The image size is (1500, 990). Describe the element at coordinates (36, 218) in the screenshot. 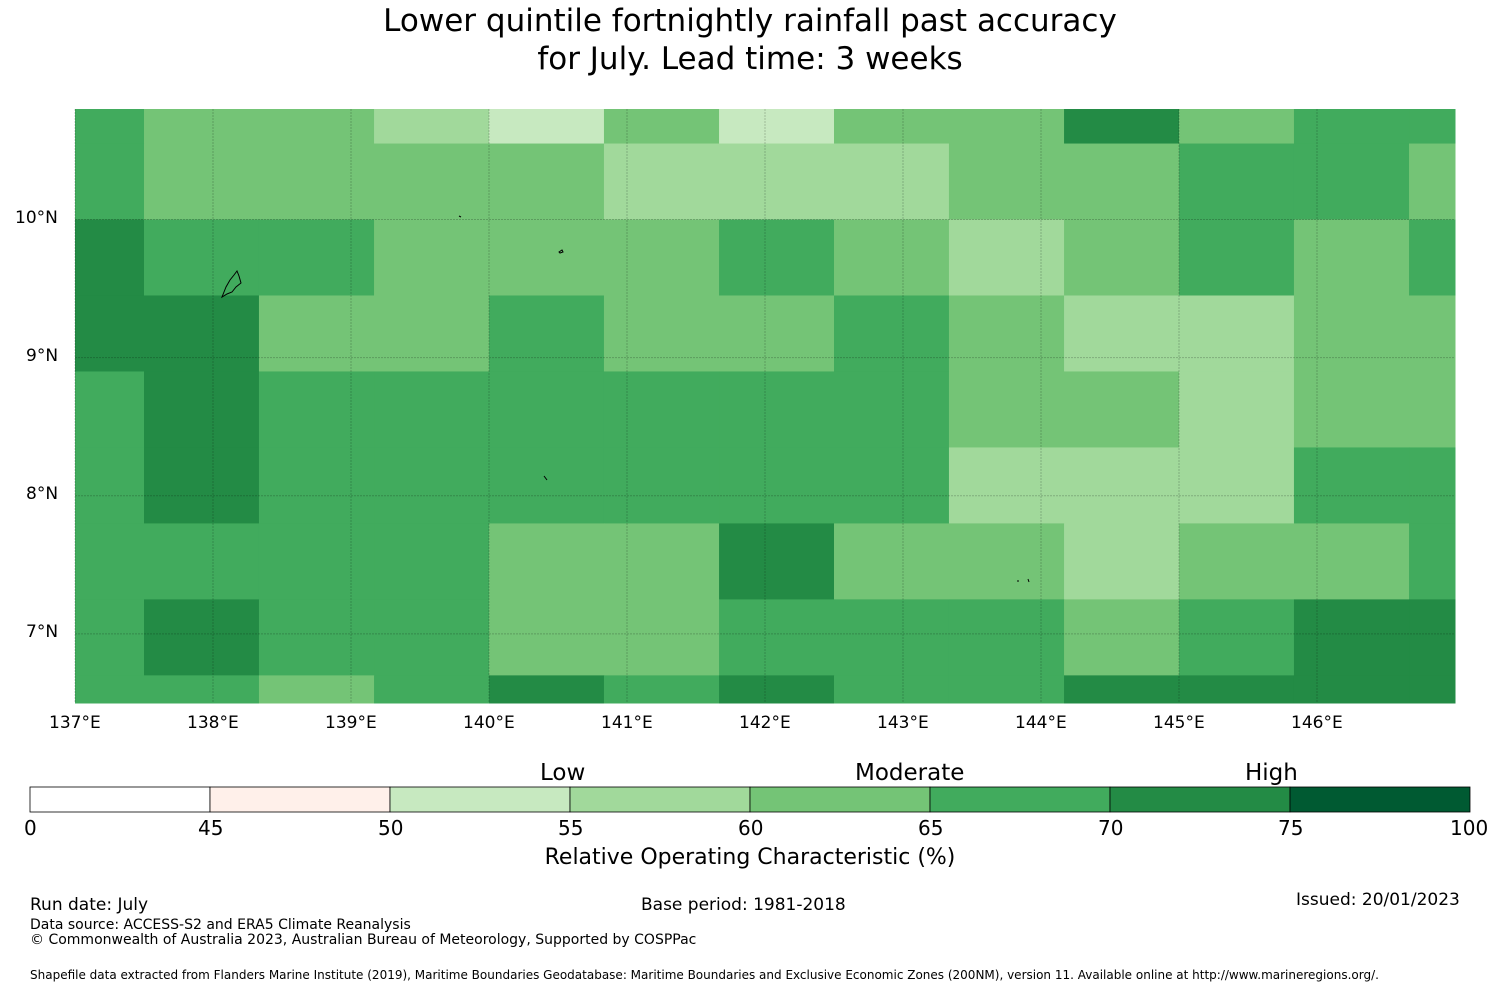

I see `lat-tick-10n: 10°N` at that location.